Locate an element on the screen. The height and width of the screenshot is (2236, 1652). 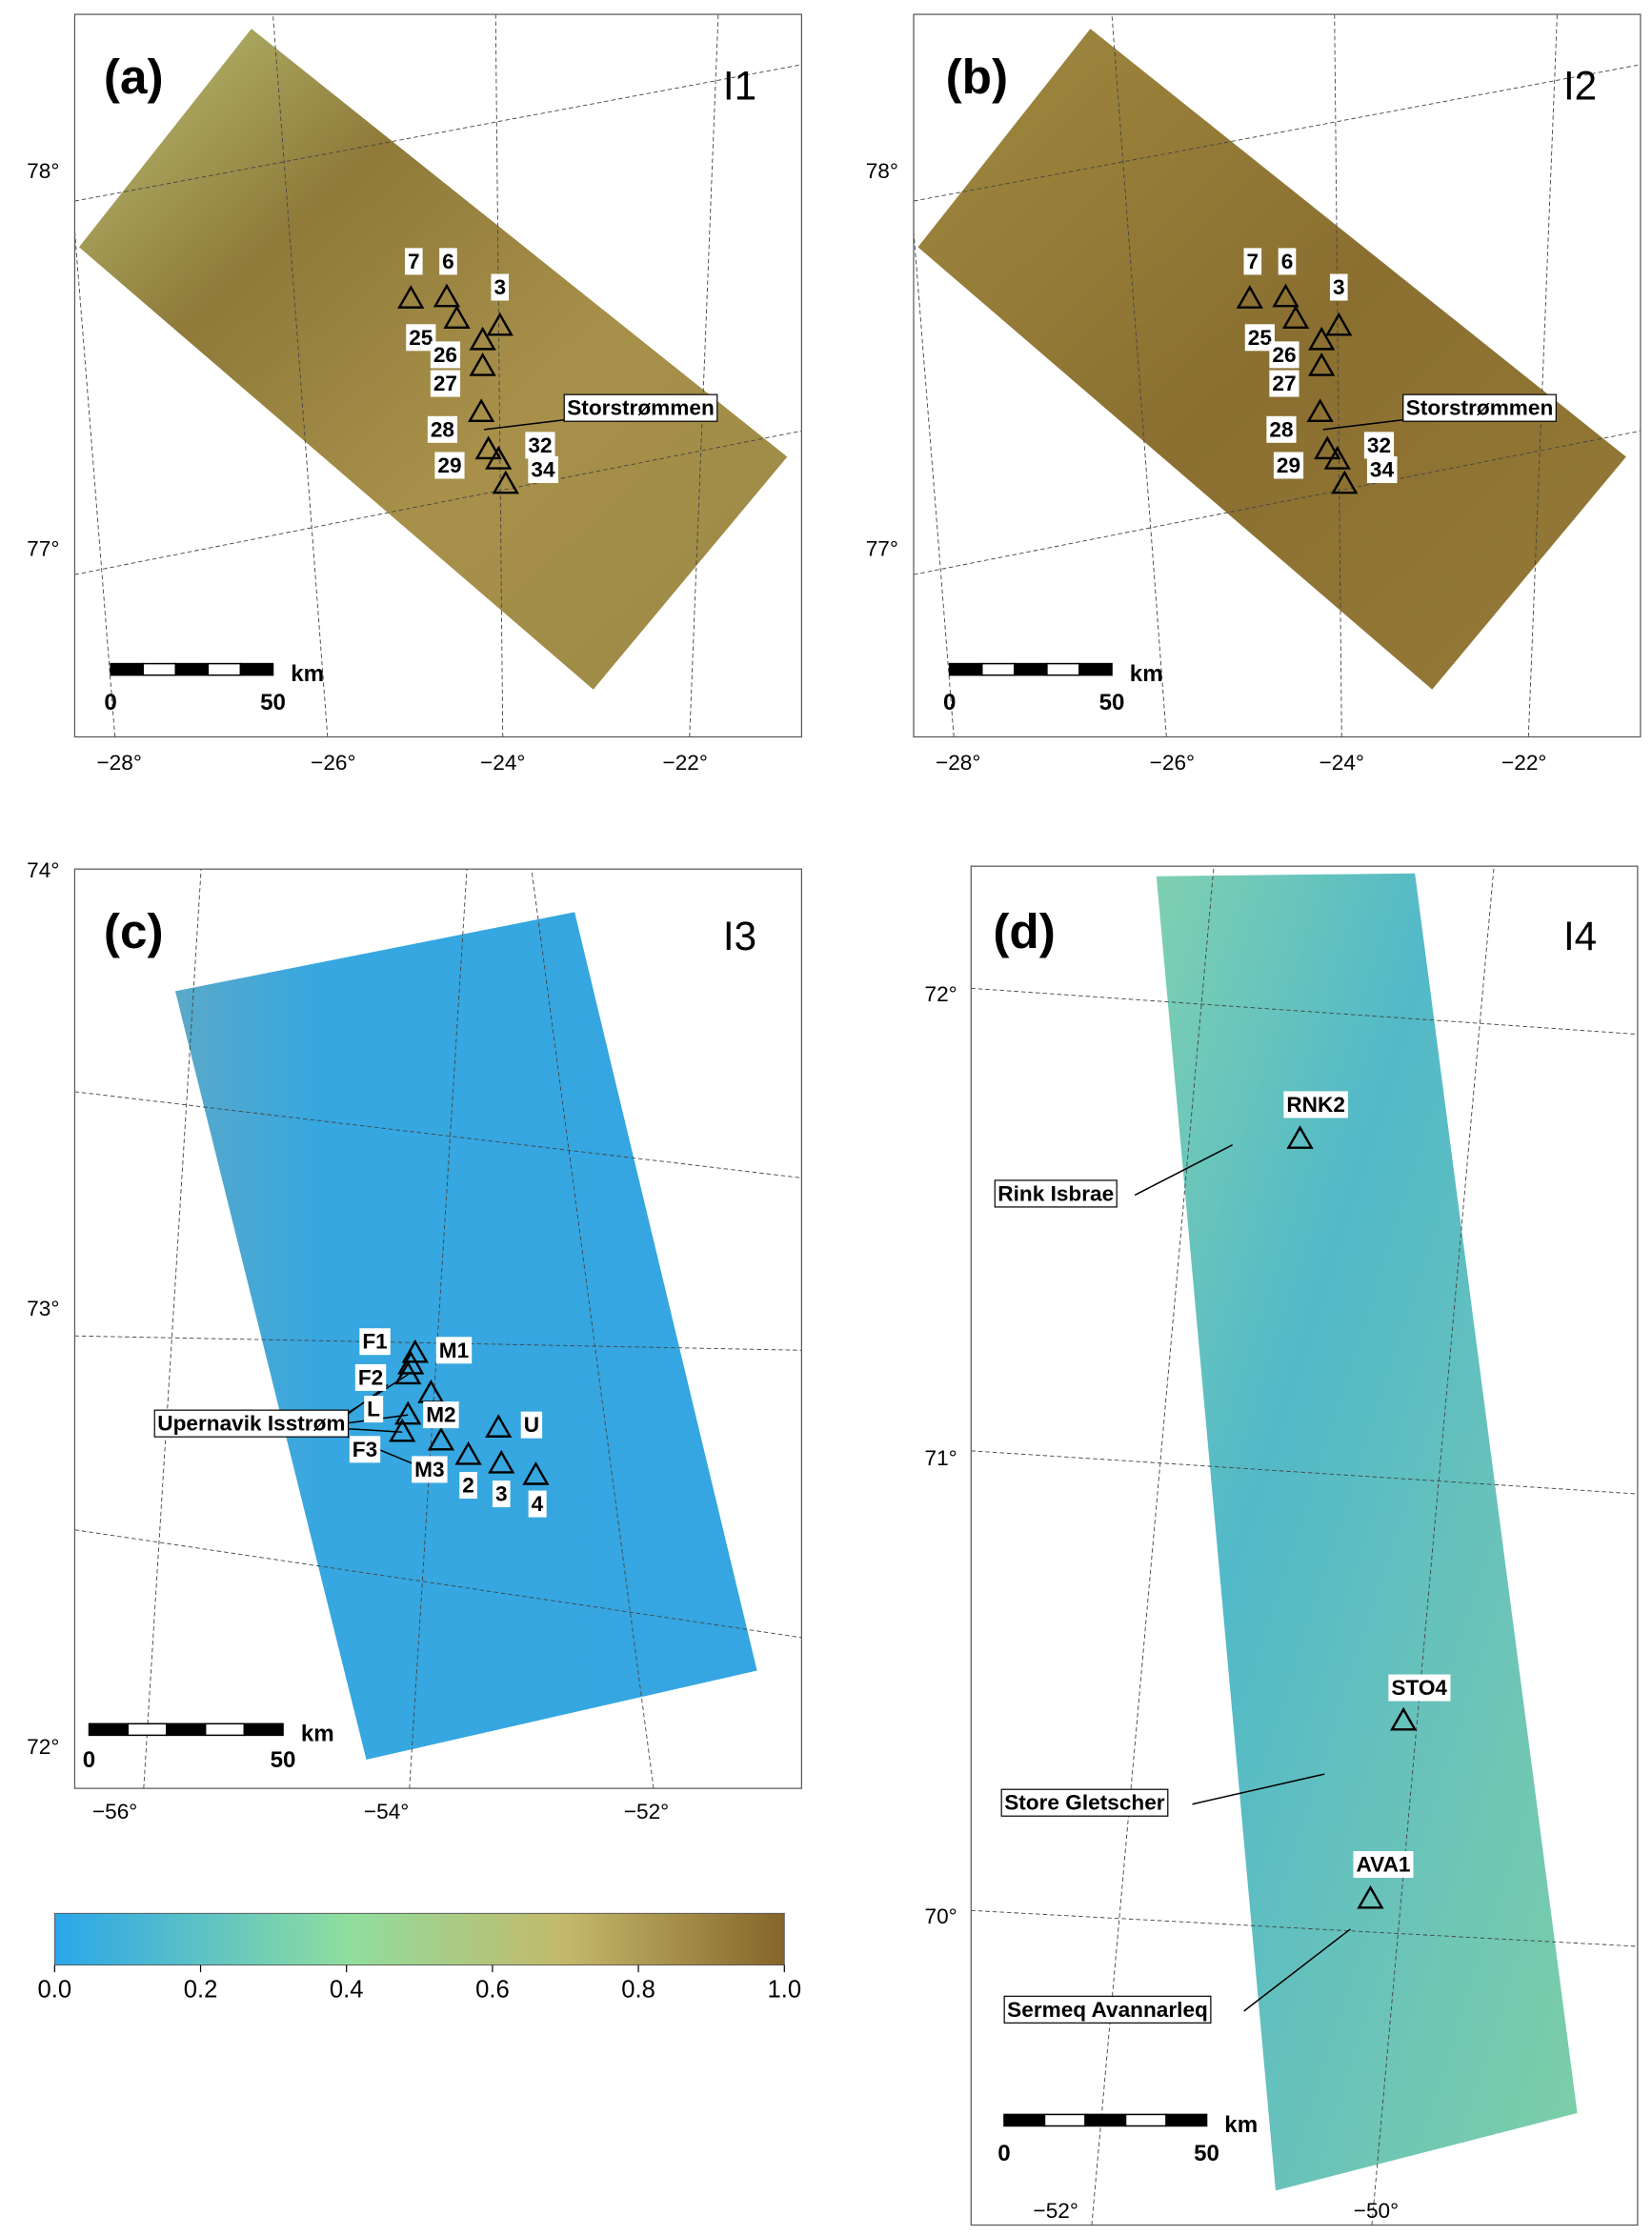
panel-label: (b) is located at coordinates (977, 77).